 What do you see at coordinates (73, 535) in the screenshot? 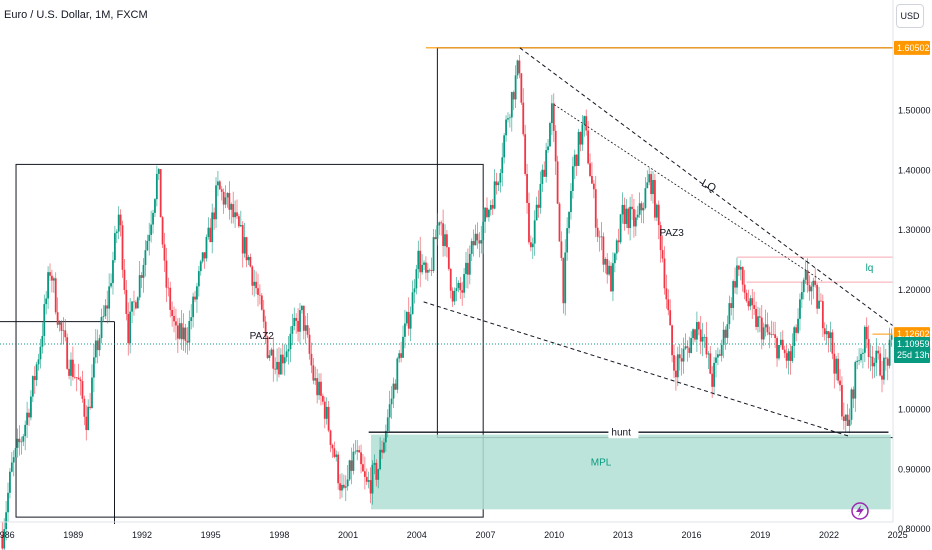
I see `x-tick-label: 1989` at bounding box center [73, 535].